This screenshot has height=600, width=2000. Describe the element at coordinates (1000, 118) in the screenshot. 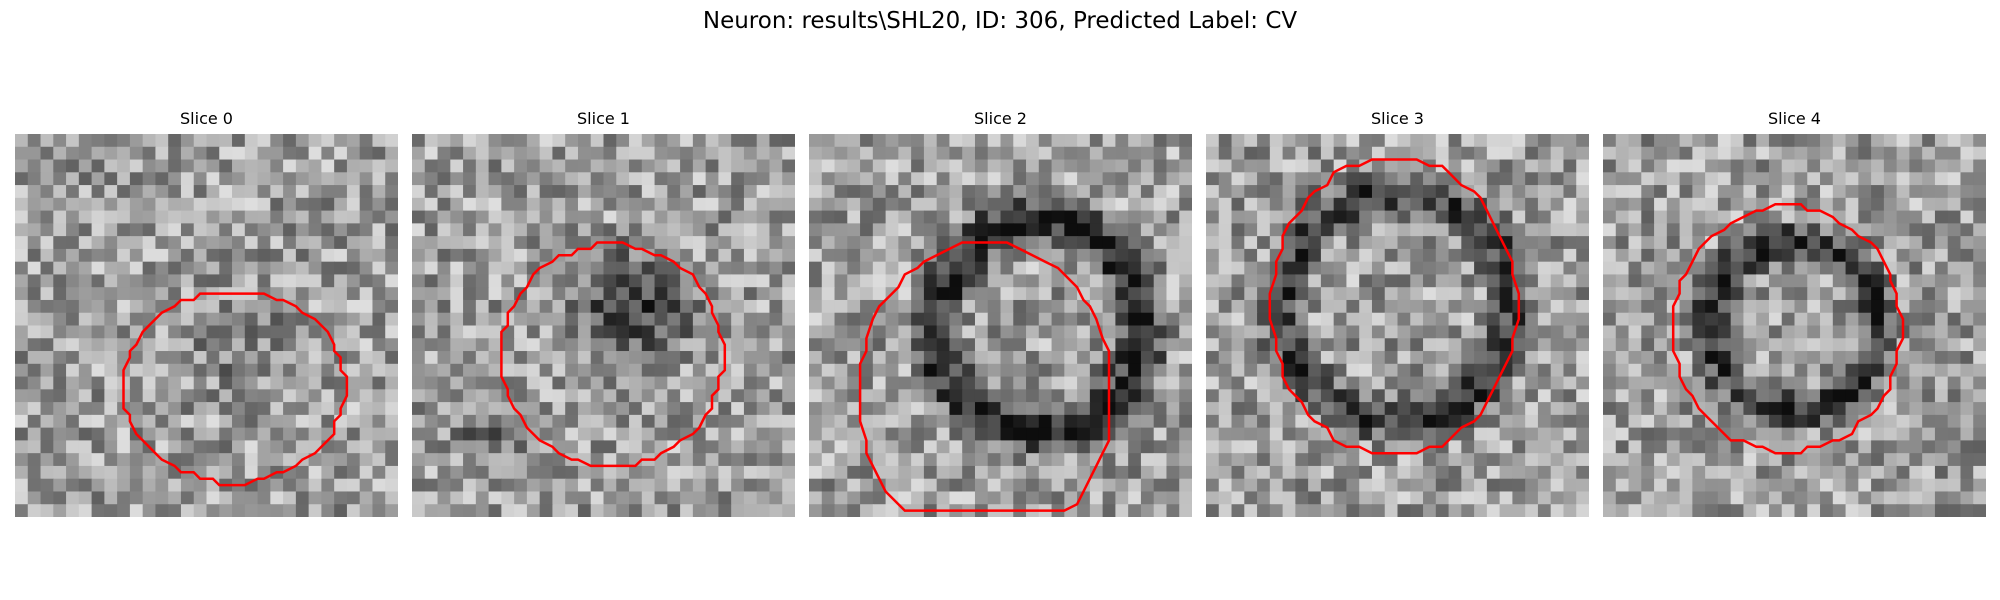

I see `slice-title-2: Slice 2` at that location.